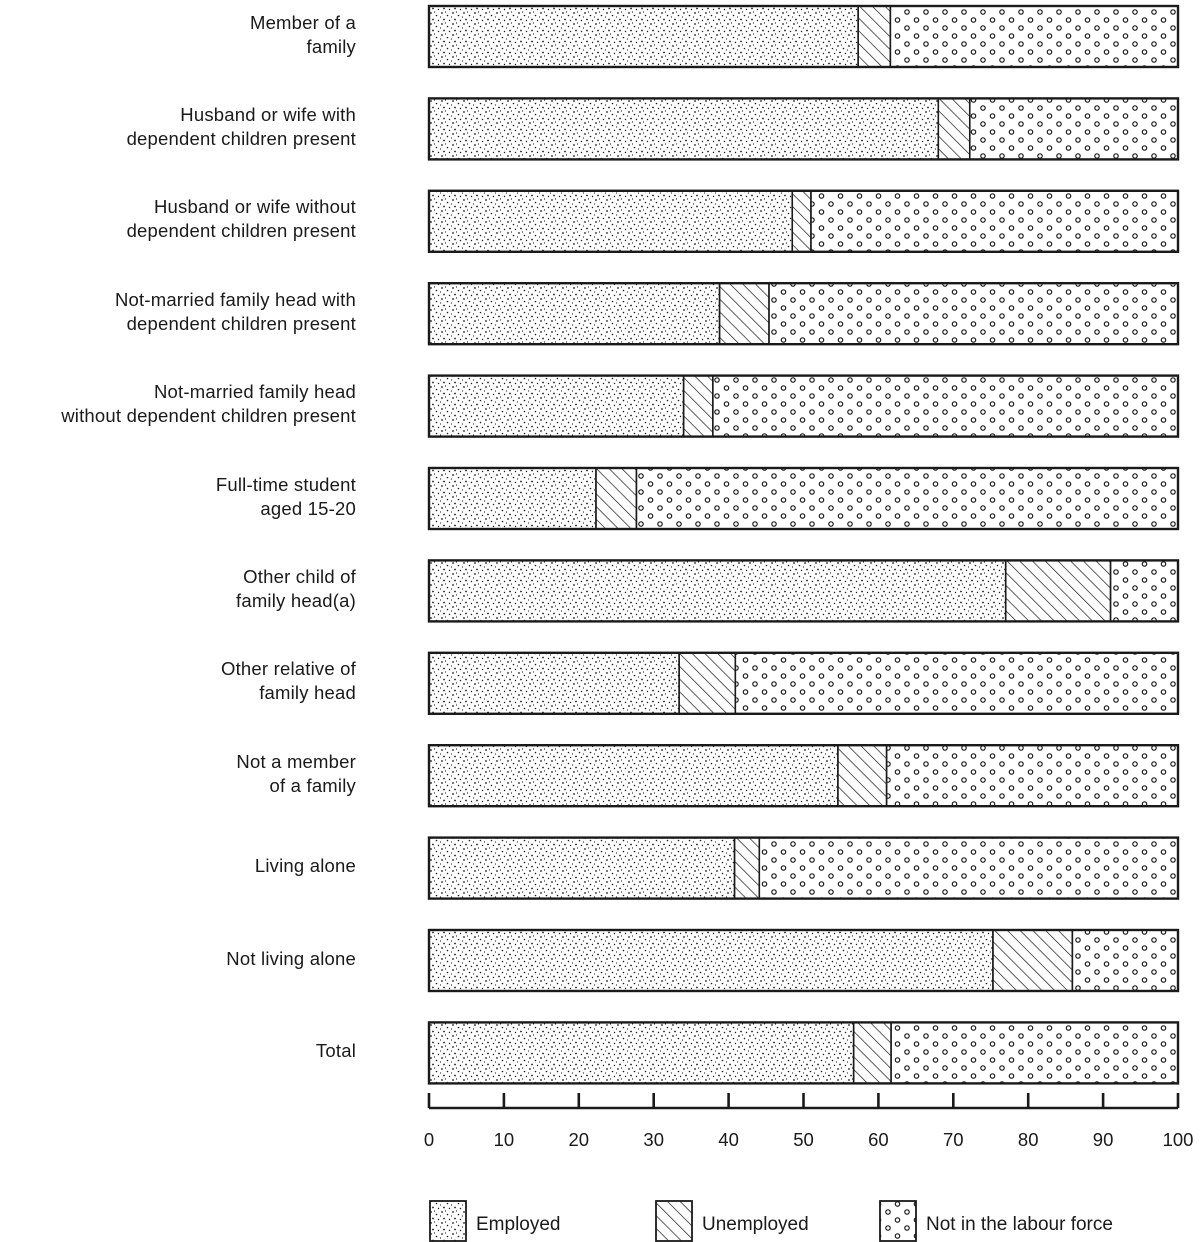  I want to click on category-label: Not a member of a family, so click(296, 773).